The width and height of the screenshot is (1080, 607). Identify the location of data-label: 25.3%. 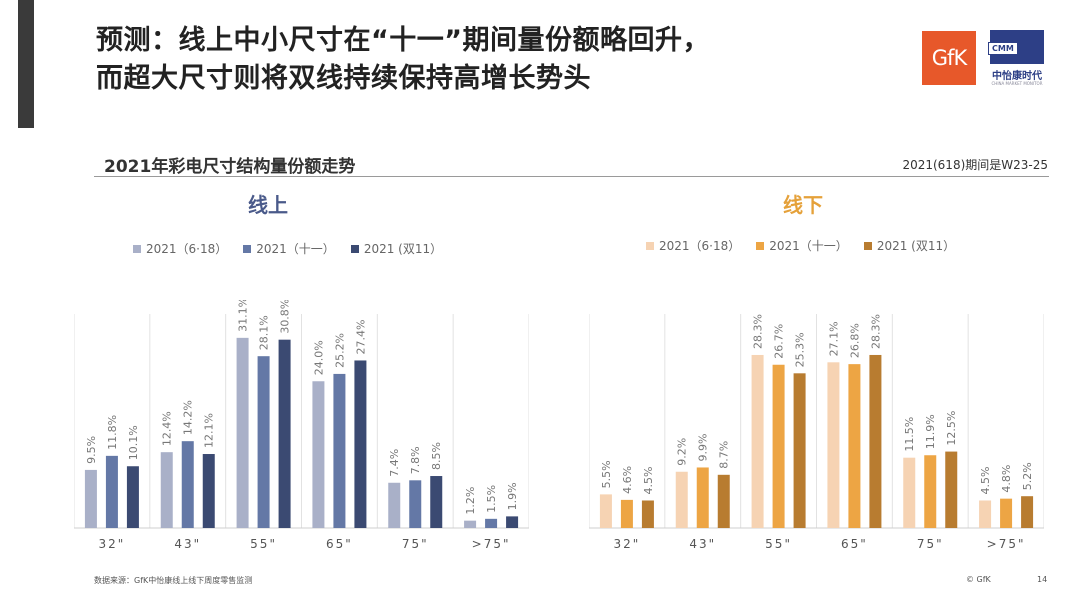
(800, 349).